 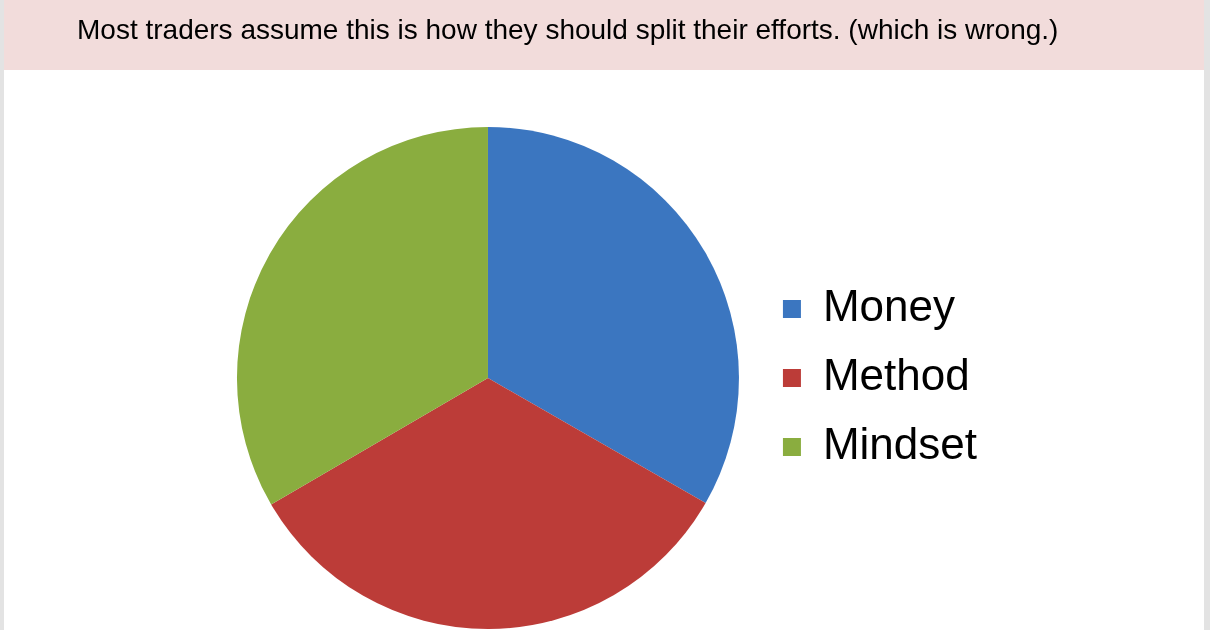 I want to click on legend-label: Money, so click(x=889, y=306).